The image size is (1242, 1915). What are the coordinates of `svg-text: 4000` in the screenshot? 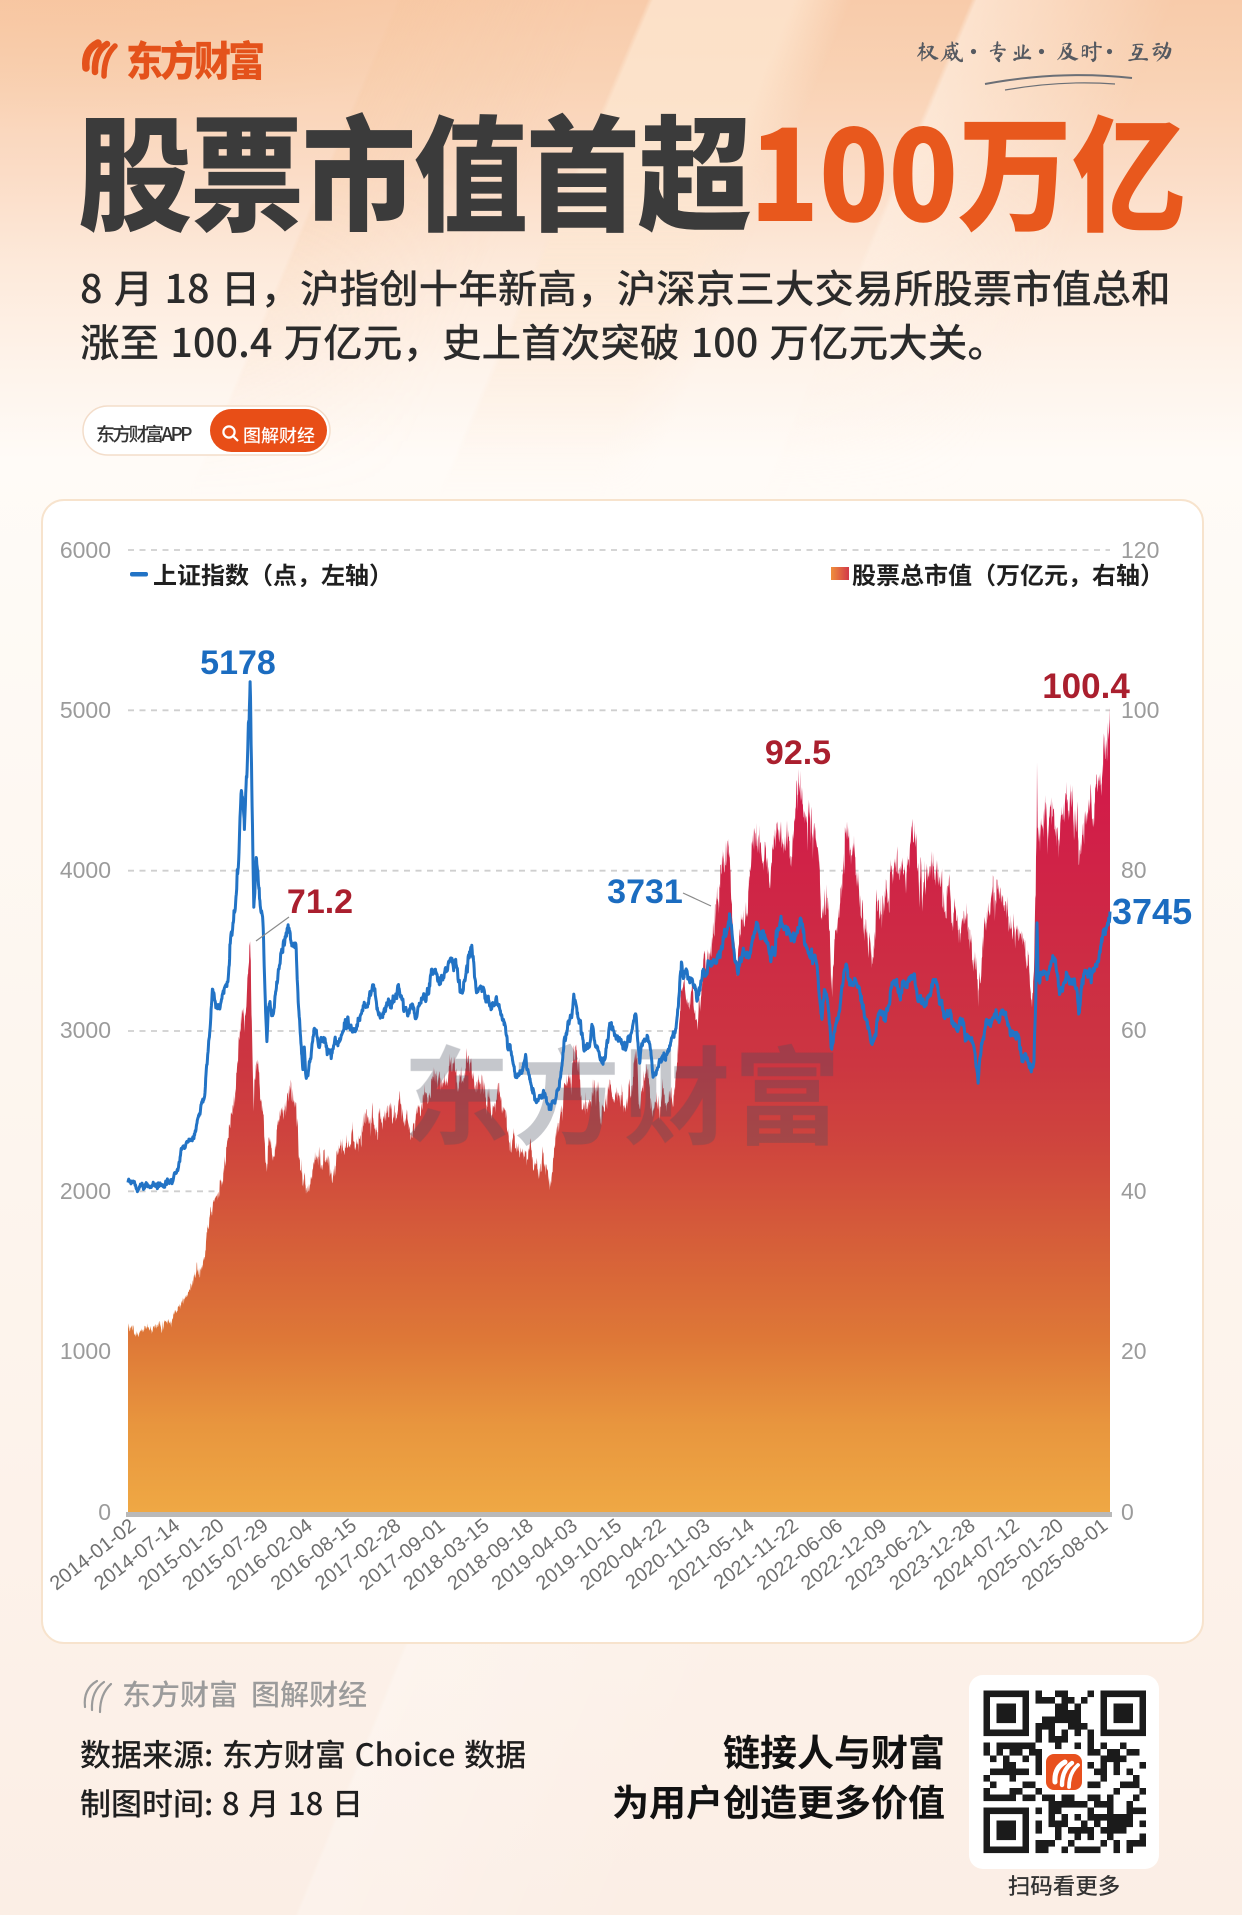 It's located at (85, 870).